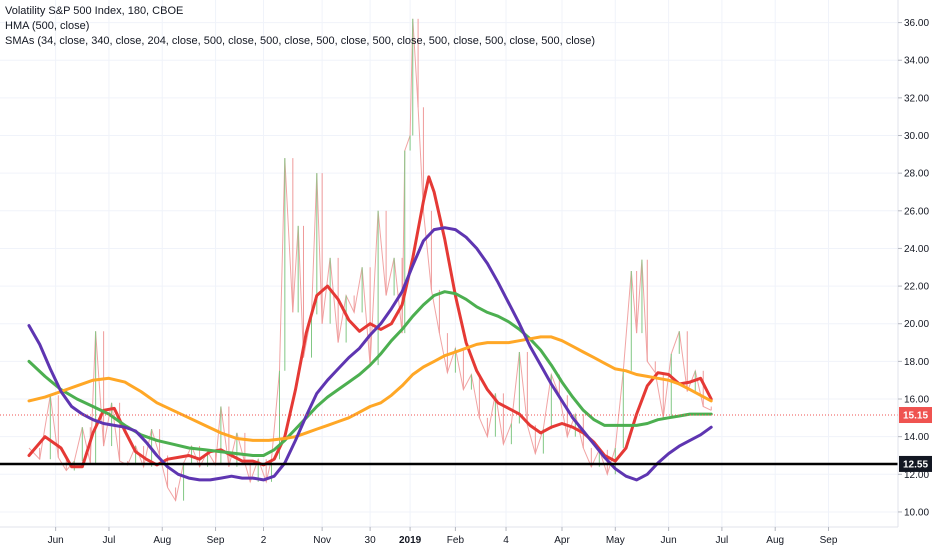  I want to click on y-tick-label: 30.00, so click(916, 136).